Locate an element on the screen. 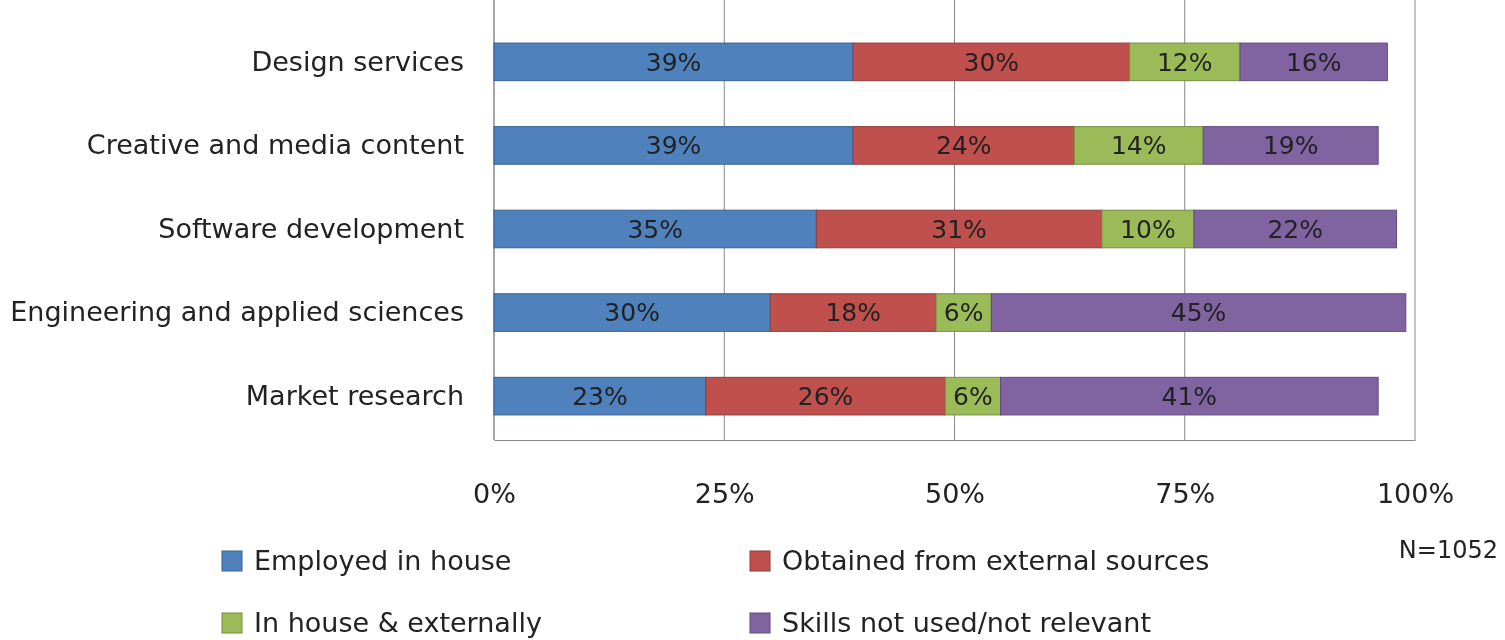 The image size is (1505, 640). text: 22% is located at coordinates (1295, 229).